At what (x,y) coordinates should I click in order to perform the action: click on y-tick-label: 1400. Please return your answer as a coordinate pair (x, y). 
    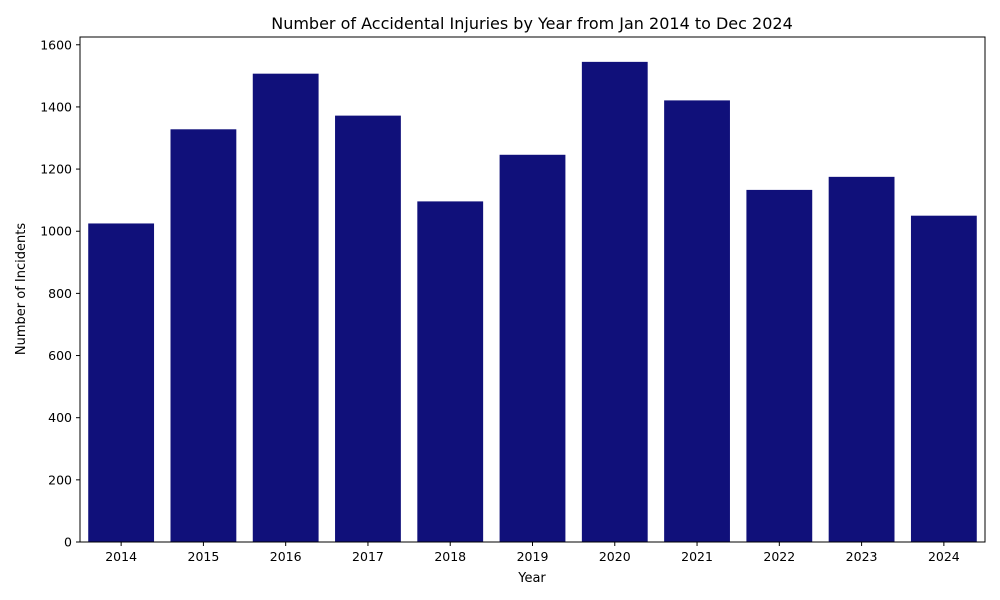
    Looking at the image, I should click on (56, 106).